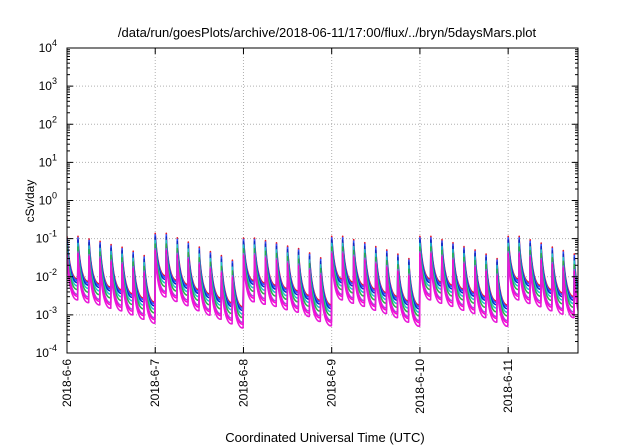 Image resolution: width=640 pixels, height=448 pixels. I want to click on y-tick-label: 10¹, so click(48, 160).